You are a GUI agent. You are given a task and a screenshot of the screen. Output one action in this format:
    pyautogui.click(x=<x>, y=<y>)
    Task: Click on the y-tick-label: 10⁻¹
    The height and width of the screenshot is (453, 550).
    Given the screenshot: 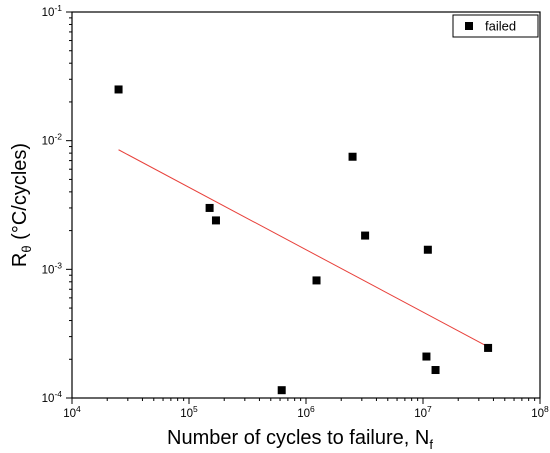 What is the action you would take?
    pyautogui.click(x=52, y=11)
    